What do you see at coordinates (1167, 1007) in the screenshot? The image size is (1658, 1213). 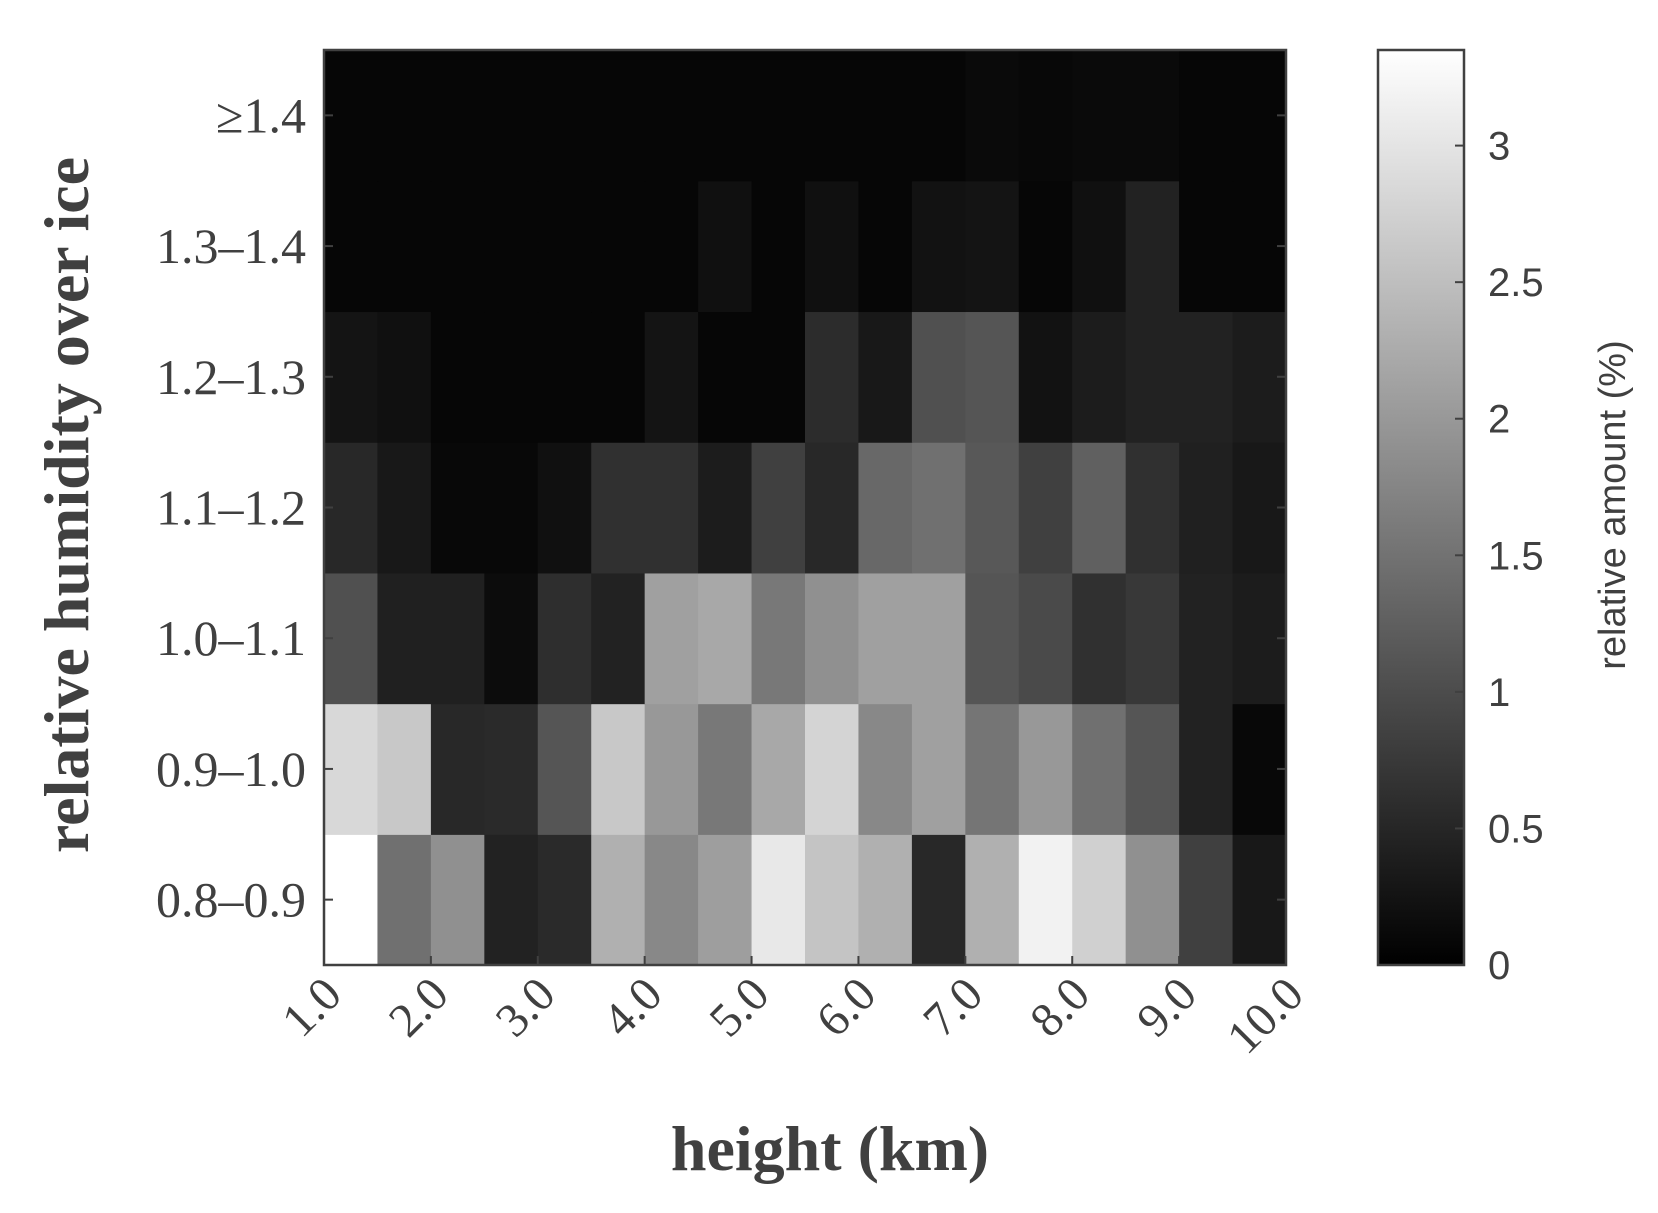 I see `x-tick-label: 9.0` at bounding box center [1167, 1007].